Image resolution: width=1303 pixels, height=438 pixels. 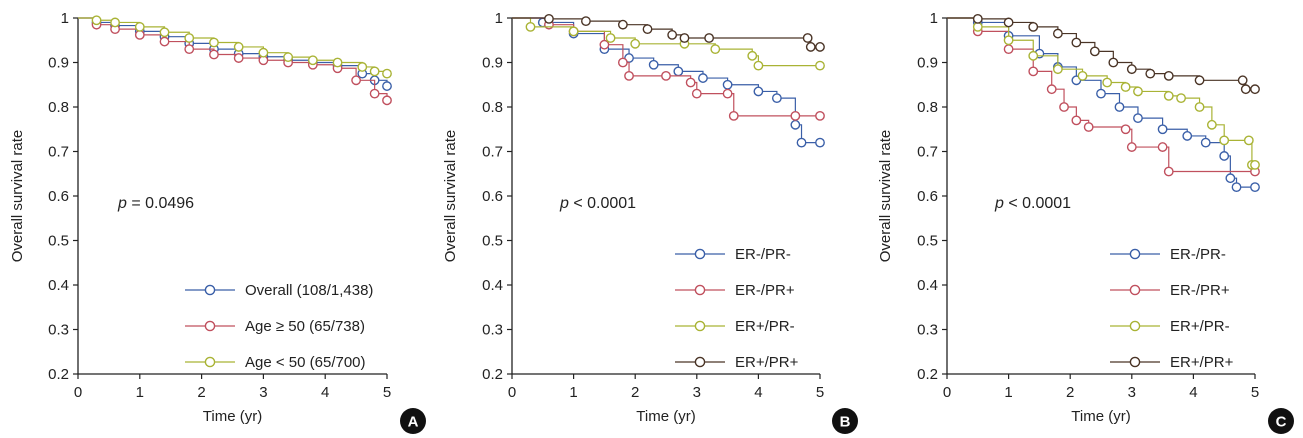 What do you see at coordinates (927, 63) in the screenshot?
I see `y-tick-label: 0.9` at bounding box center [927, 63].